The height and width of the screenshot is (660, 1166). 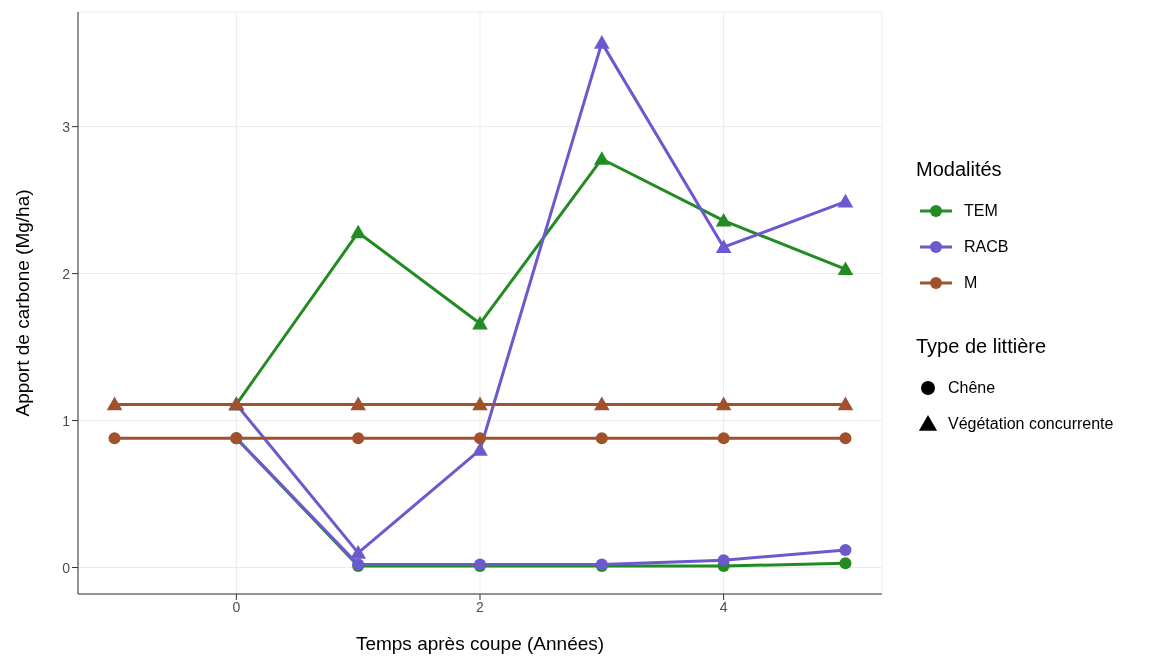 What do you see at coordinates (22, 303) in the screenshot?
I see `y-axis-title: Apport de carbone (Mg/ha)` at bounding box center [22, 303].